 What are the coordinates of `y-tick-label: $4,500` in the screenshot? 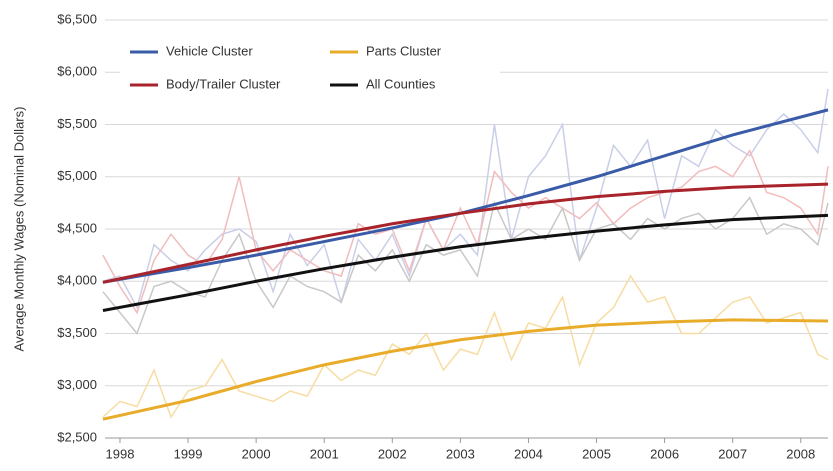 It's located at (77, 227).